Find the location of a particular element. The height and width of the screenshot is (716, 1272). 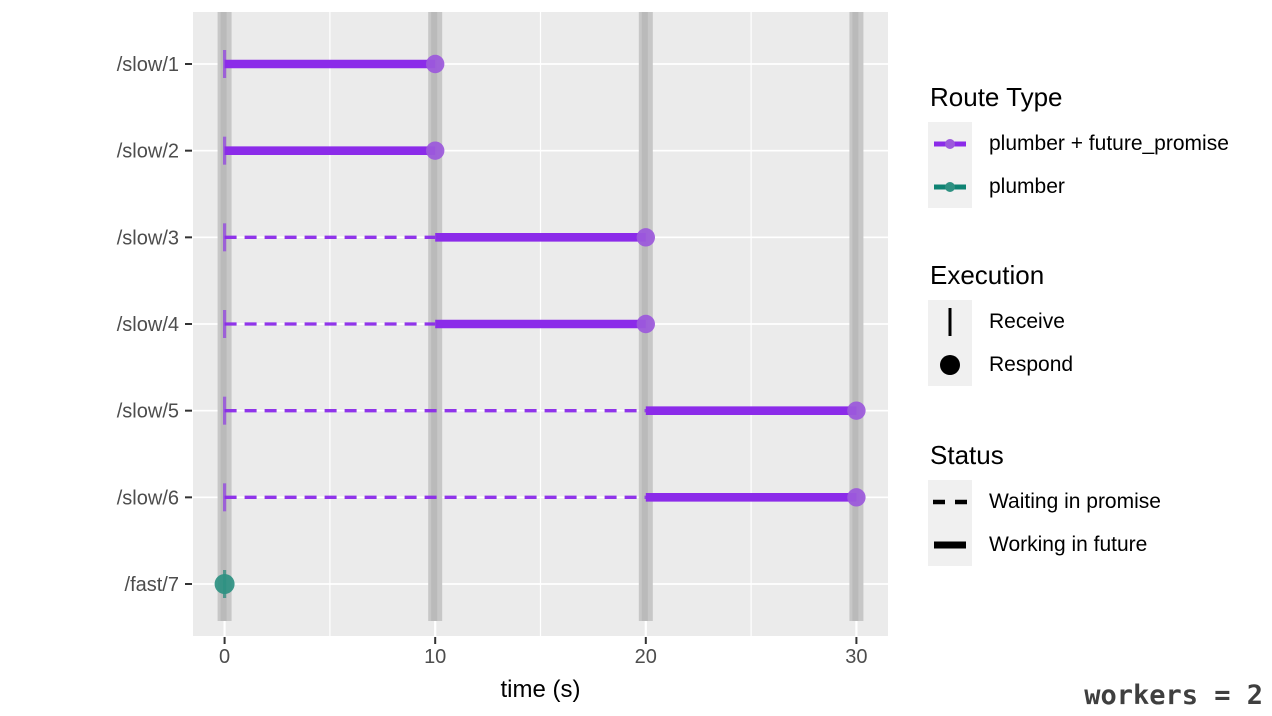

future-promise-swatch is located at coordinates (950, 143).